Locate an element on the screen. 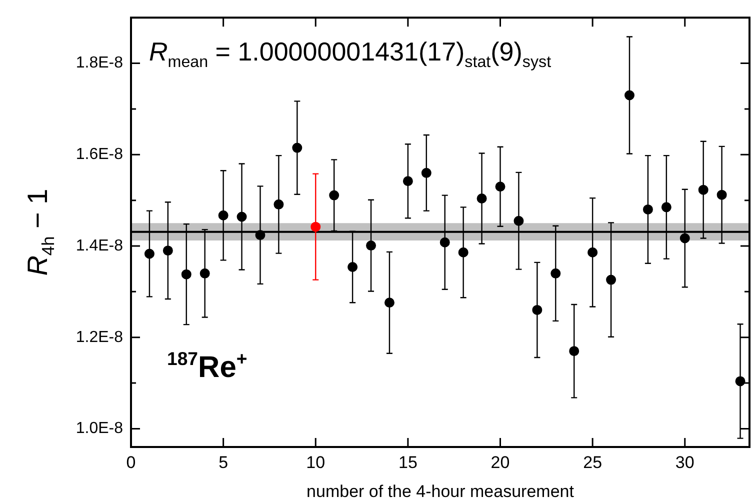 This screenshot has width=755, height=501. x-tick-label: 20 is located at coordinates (500, 462).